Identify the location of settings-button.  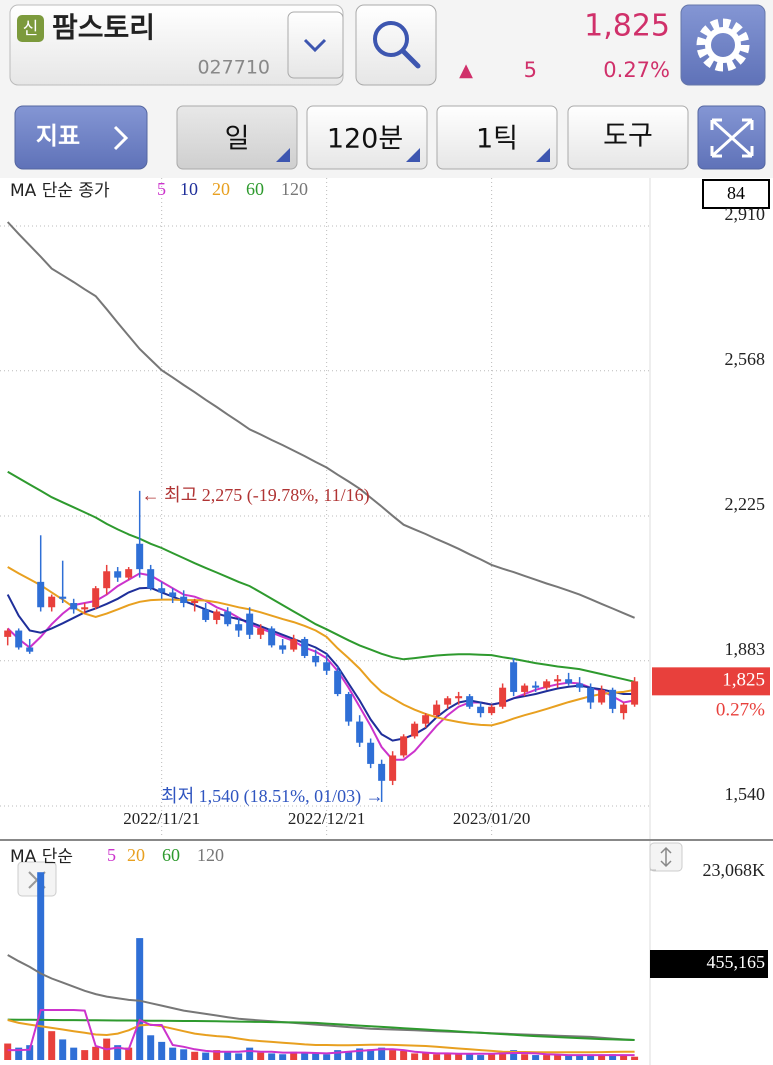
(723, 45).